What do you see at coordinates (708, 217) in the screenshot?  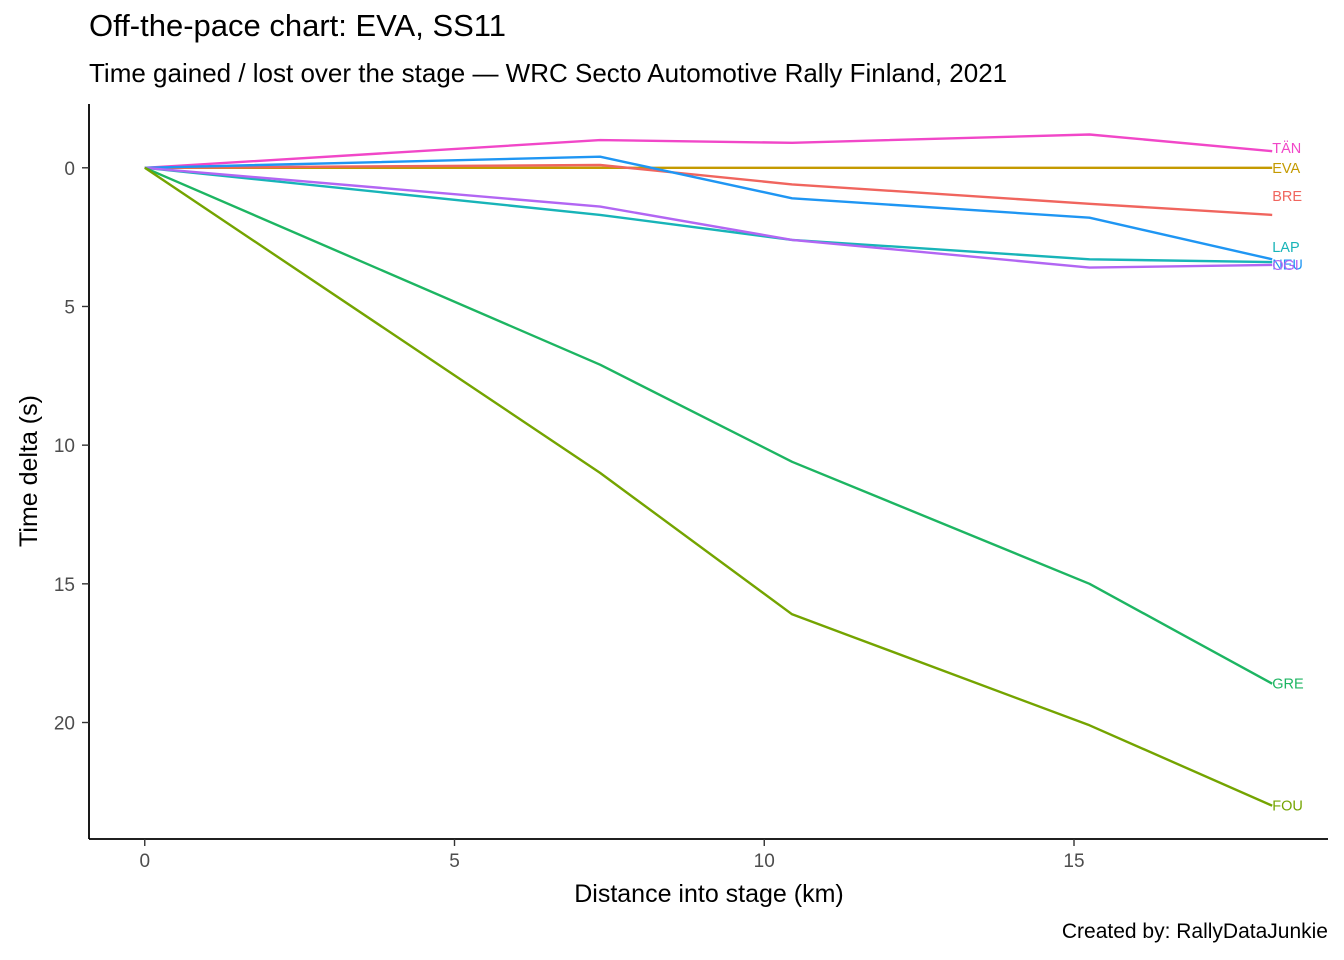 I see `series-line-ogi` at bounding box center [708, 217].